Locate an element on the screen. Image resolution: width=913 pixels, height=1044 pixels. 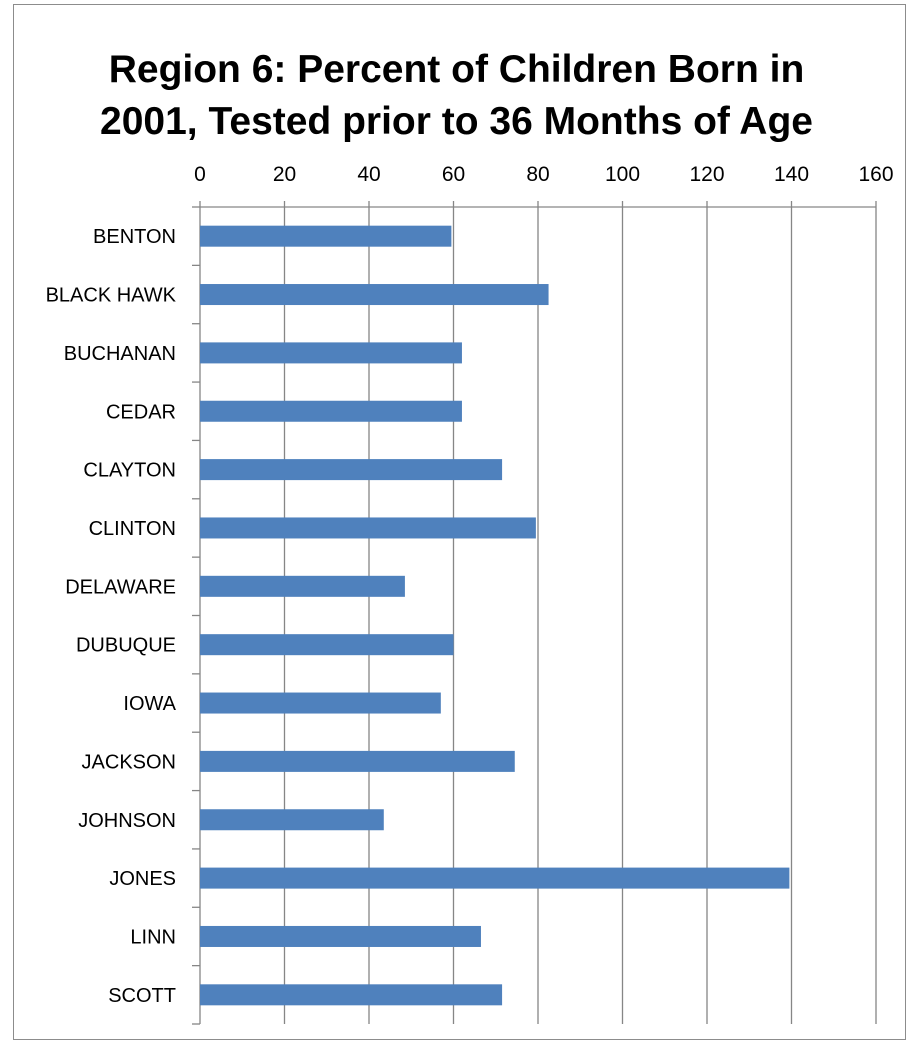
bar-scott is located at coordinates (351, 995).